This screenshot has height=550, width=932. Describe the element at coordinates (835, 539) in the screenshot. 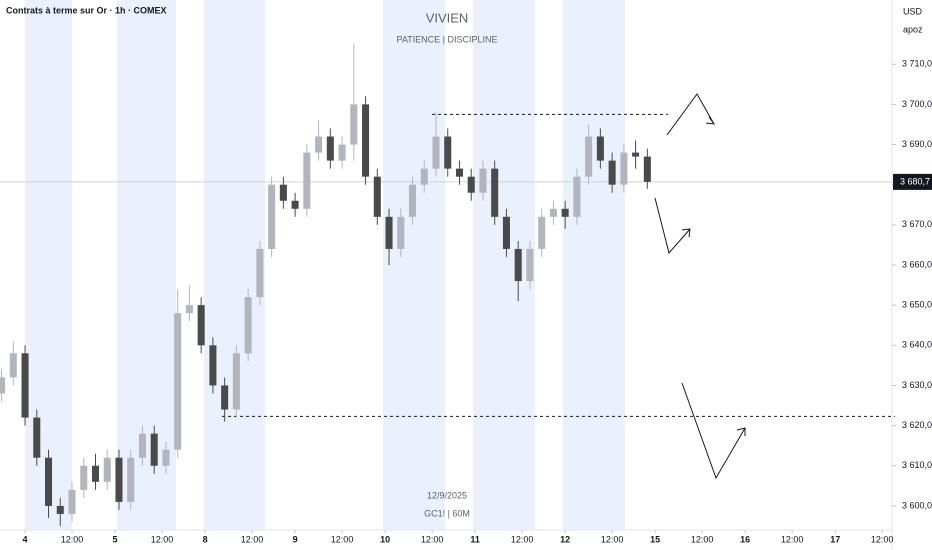

I see `x-tick-label: 17` at that location.